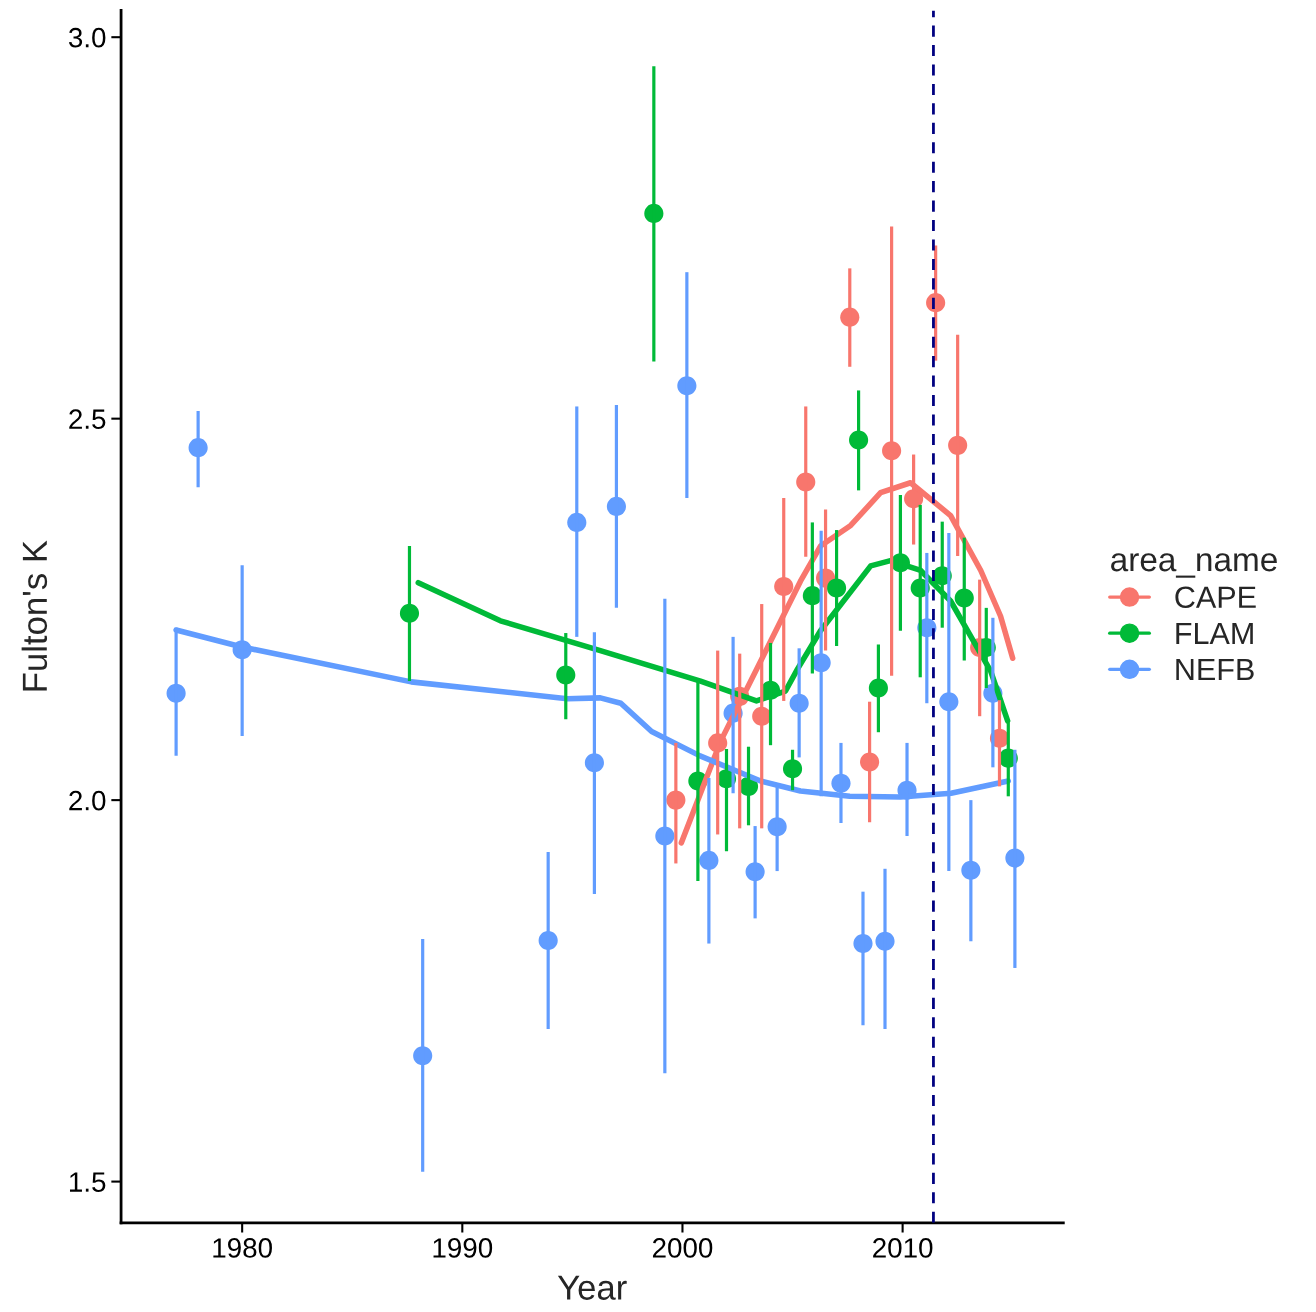 The width and height of the screenshot is (1316, 1312). What do you see at coordinates (592, 1287) in the screenshot?
I see `x-axis-title: Year` at bounding box center [592, 1287].